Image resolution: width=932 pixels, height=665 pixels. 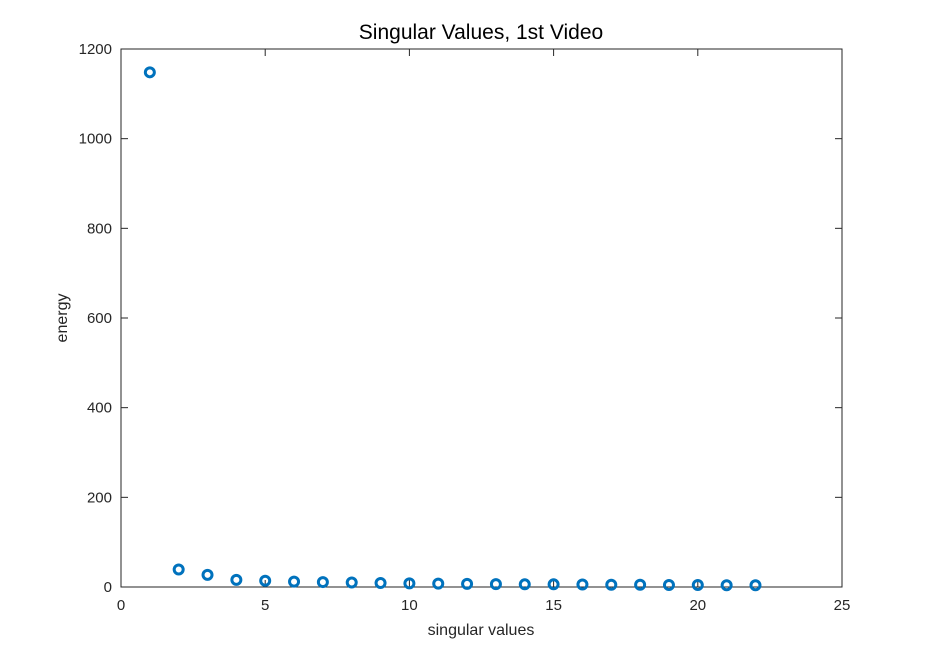 I want to click on y-tick-label: 400, so click(x=99, y=408).